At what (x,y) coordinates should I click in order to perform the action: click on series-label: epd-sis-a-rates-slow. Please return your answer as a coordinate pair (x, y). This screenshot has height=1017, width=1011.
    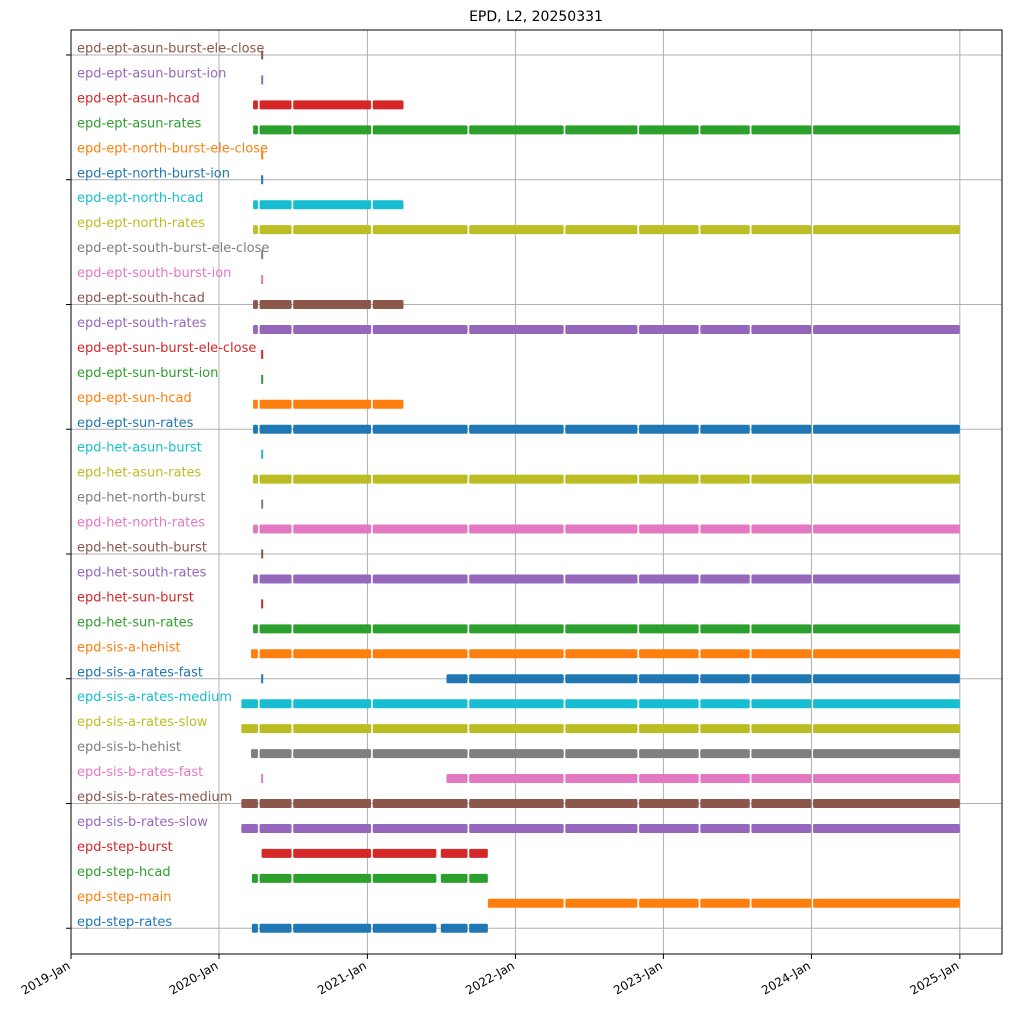
    Looking at the image, I should click on (142, 722).